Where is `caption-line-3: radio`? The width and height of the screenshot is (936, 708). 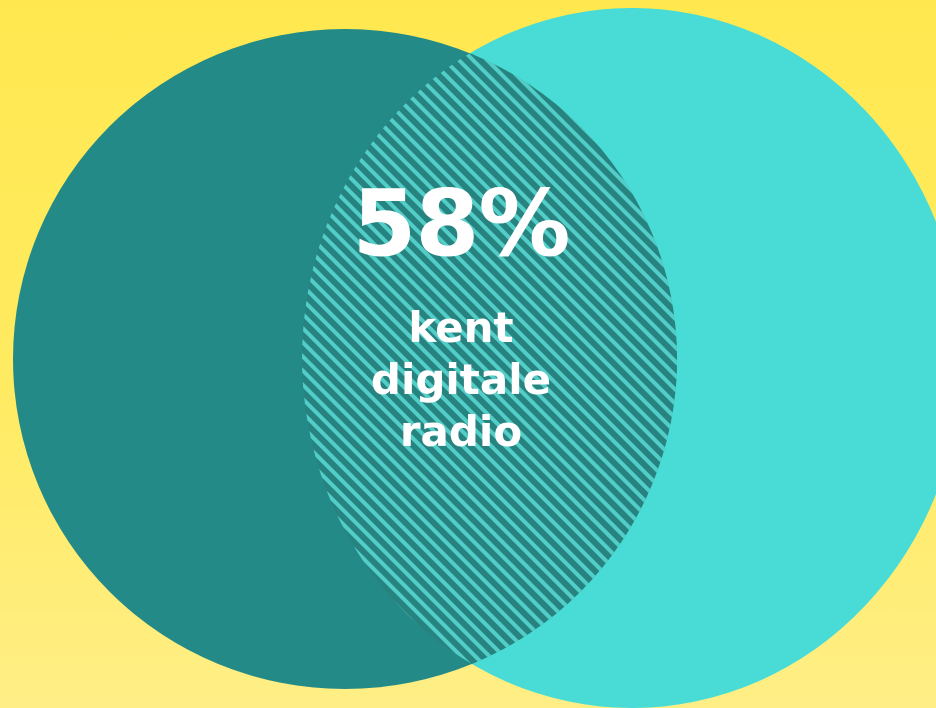
caption-line-3: radio is located at coordinates (461, 431).